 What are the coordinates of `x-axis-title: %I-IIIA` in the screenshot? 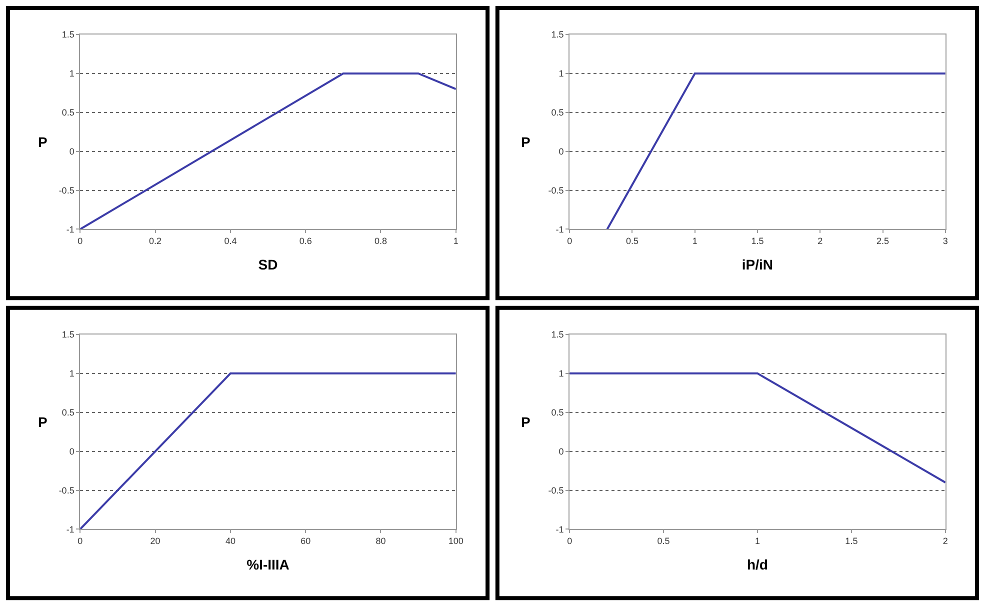 It's located at (268, 564).